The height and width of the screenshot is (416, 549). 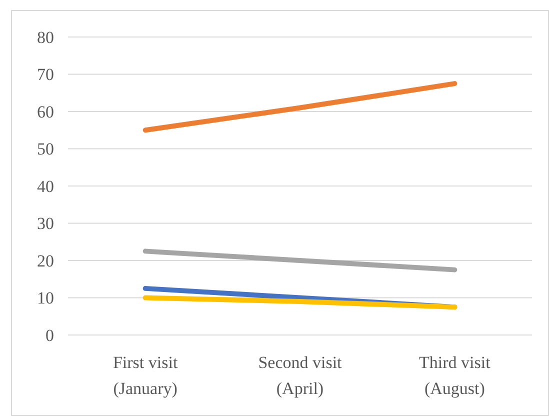 What do you see at coordinates (45, 260) in the screenshot?
I see `y-tick-label: 20` at bounding box center [45, 260].